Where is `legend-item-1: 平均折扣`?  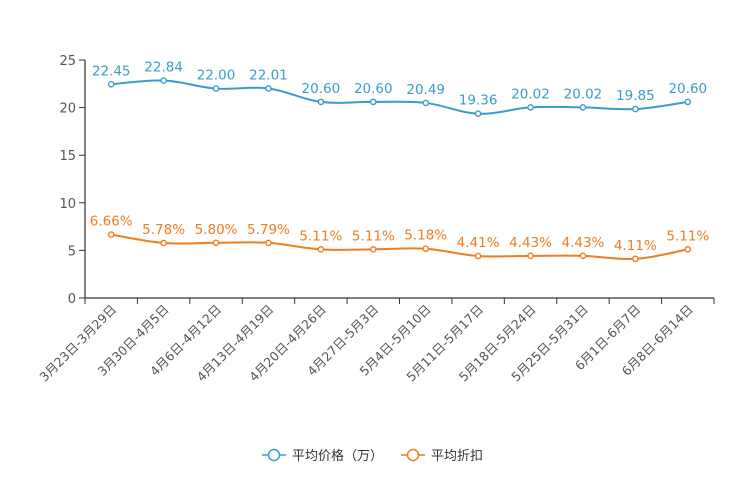
legend-item-1: 平均折扣 is located at coordinates (442, 456).